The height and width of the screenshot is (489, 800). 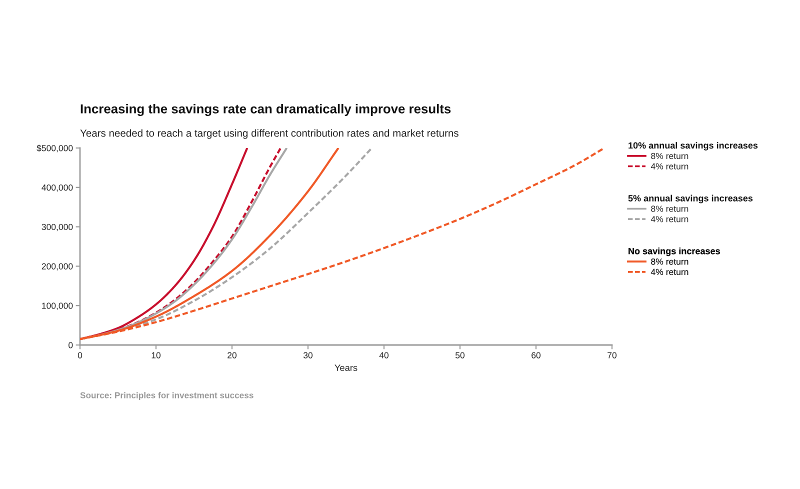 What do you see at coordinates (156, 355) in the screenshot?
I see `x-tick-label: 10` at bounding box center [156, 355].